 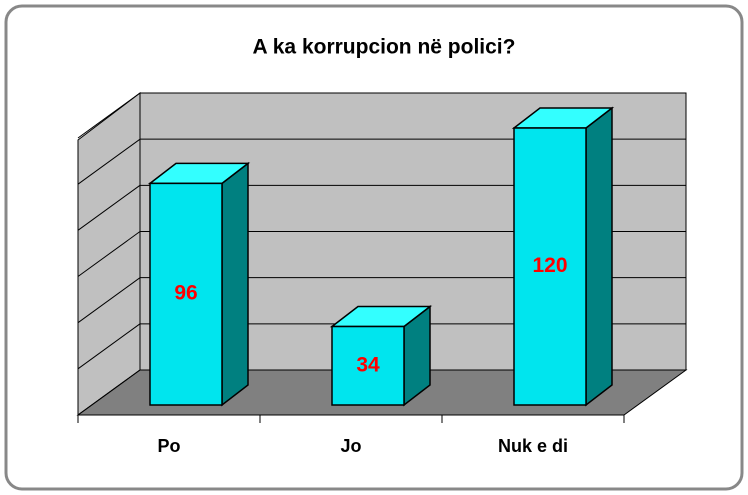 I want to click on data-label: 34, so click(x=368, y=364).